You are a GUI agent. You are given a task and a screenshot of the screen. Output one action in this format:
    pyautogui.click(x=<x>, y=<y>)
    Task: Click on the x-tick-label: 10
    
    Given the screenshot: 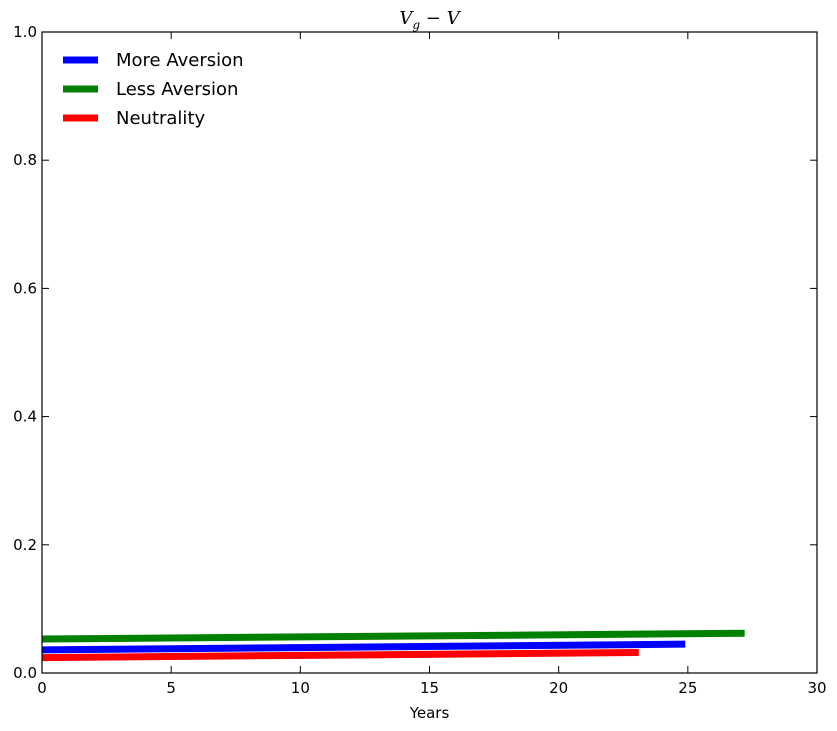 What is the action you would take?
    pyautogui.click(x=300, y=688)
    